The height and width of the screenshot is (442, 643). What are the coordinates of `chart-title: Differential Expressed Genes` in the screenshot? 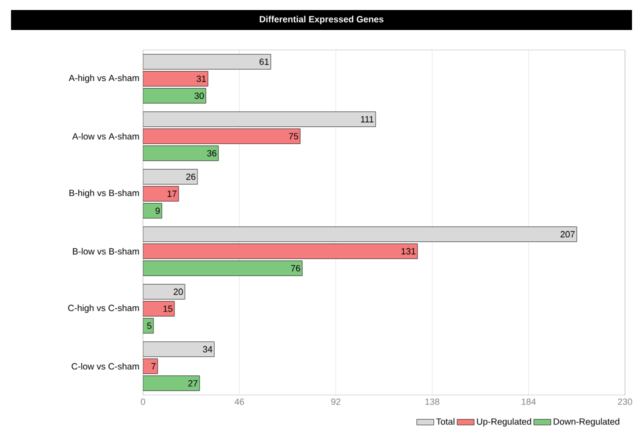 It's located at (322, 20).